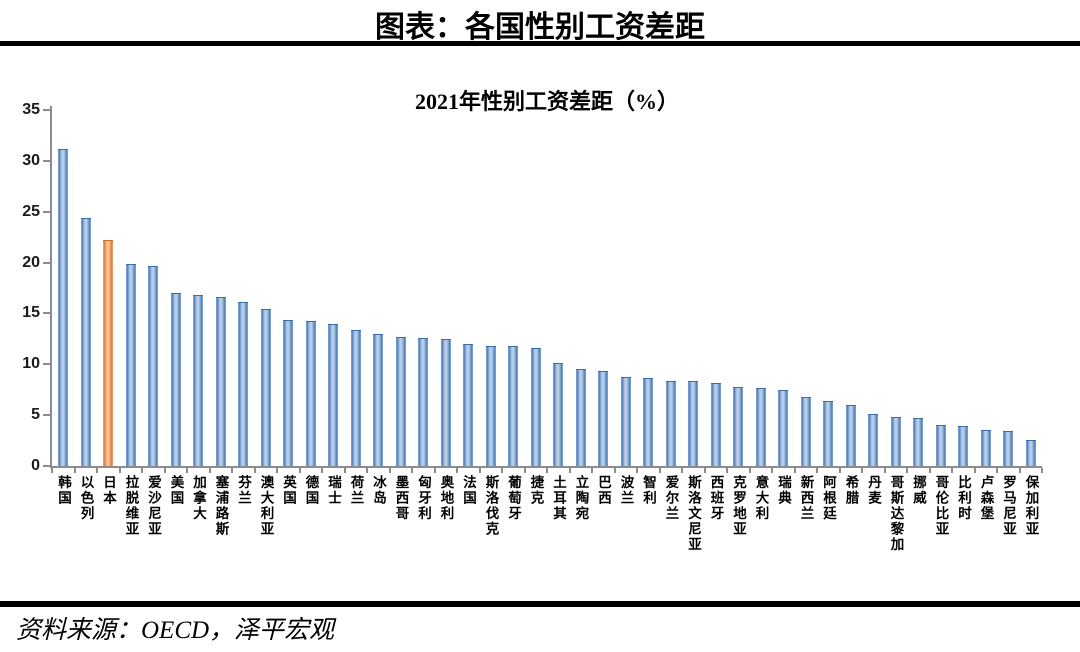  Describe the element at coordinates (356, 490) in the screenshot. I see `x-category-label: 荷兰` at that location.